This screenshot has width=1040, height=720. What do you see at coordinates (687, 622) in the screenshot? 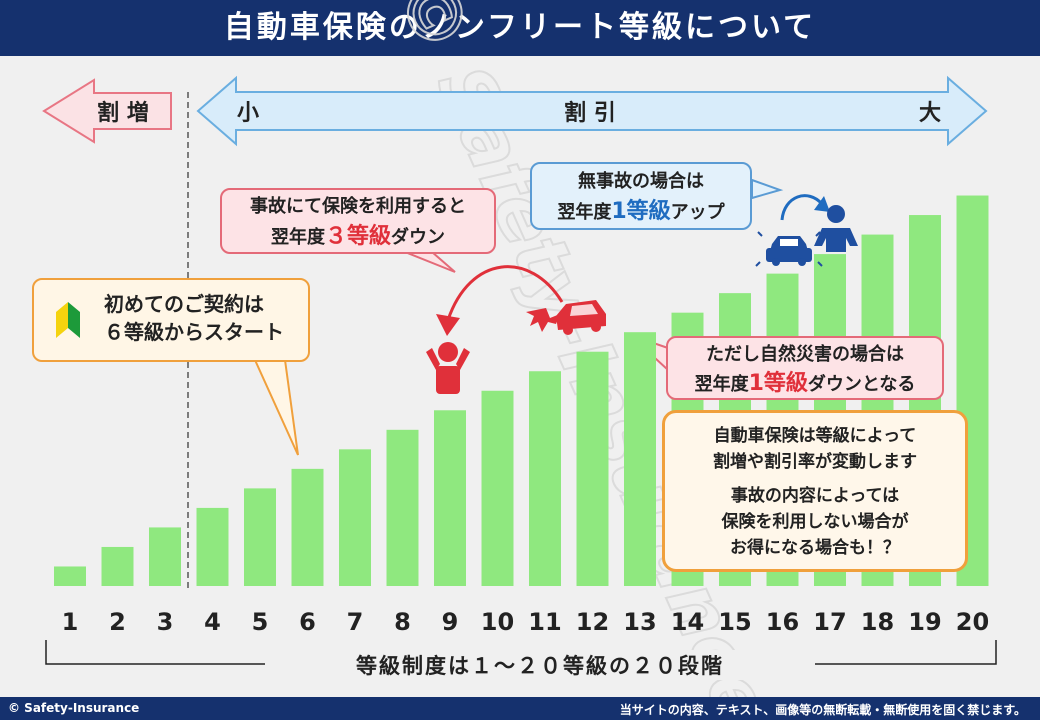
I see `tick-label-14: 14` at bounding box center [687, 622].